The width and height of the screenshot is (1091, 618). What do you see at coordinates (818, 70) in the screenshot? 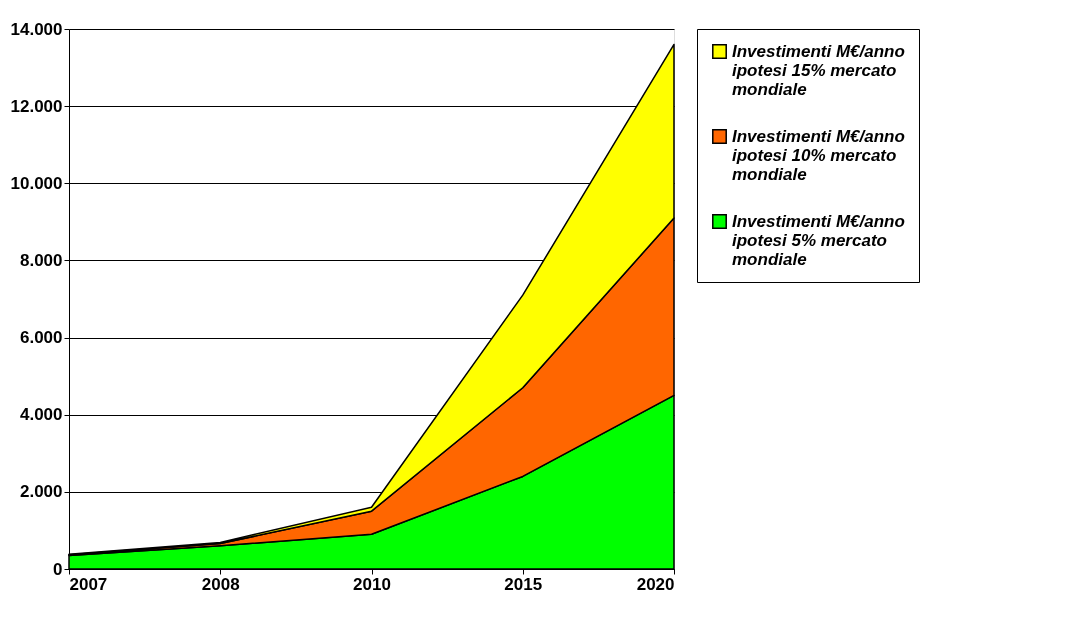
I see `legend-label: Investimenti M€/anno ipotesi 15% mercato mondiale` at bounding box center [818, 70].